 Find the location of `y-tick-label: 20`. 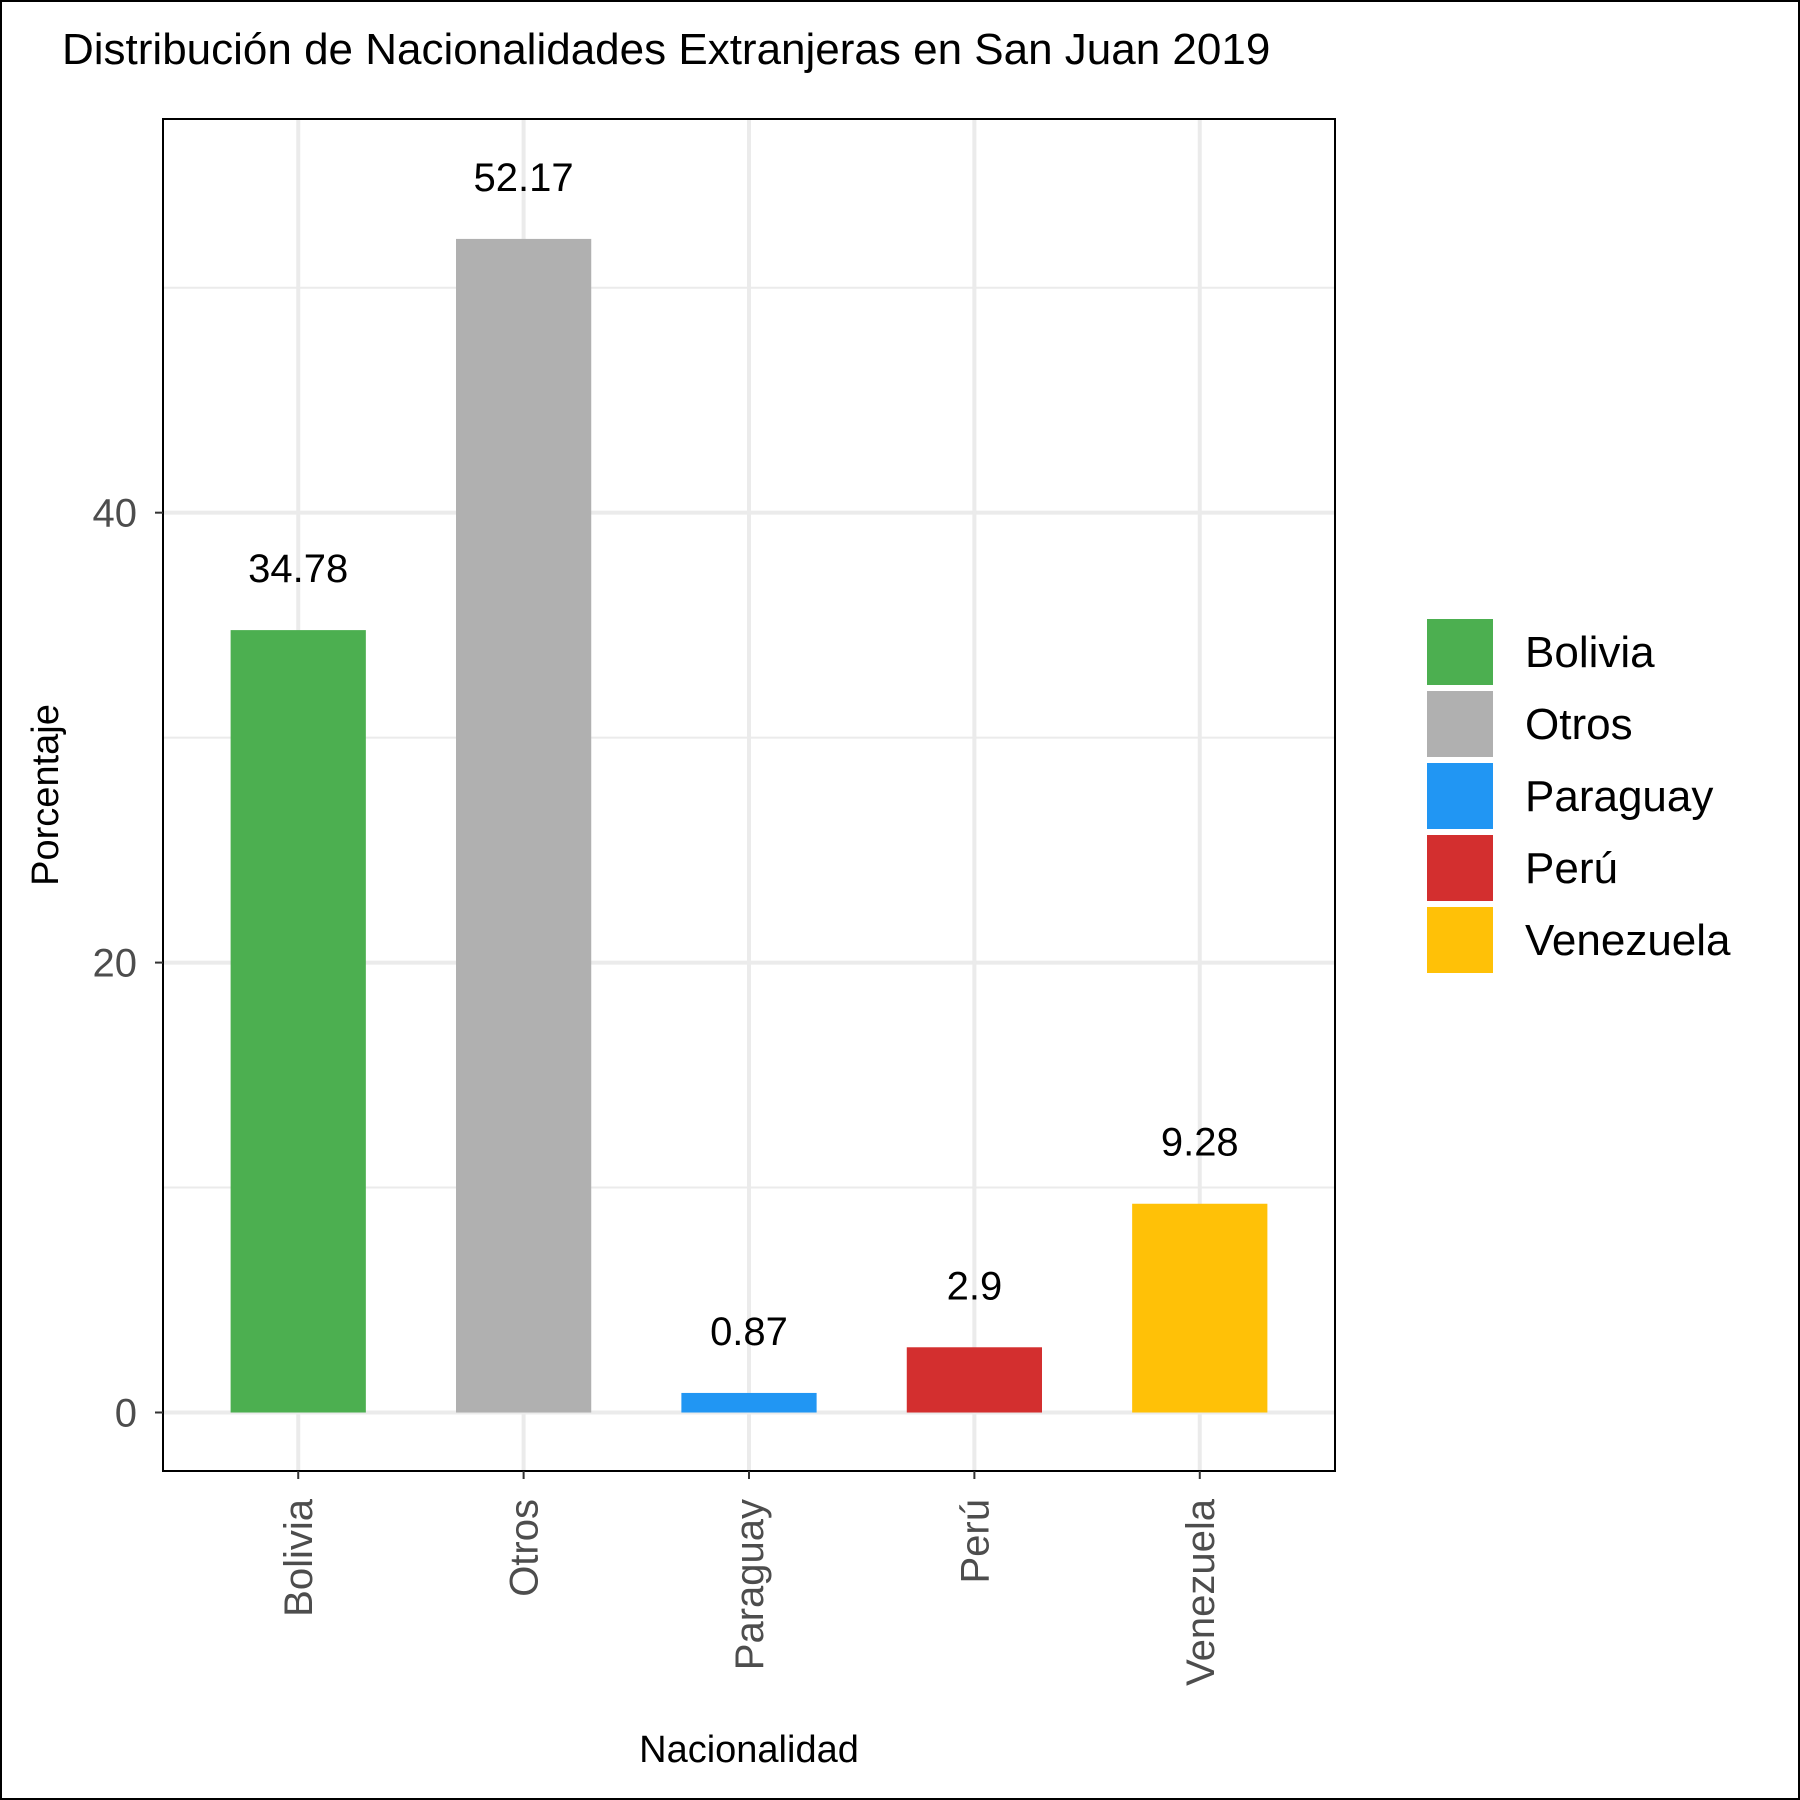

y-tick-label: 20 is located at coordinates (115, 964).